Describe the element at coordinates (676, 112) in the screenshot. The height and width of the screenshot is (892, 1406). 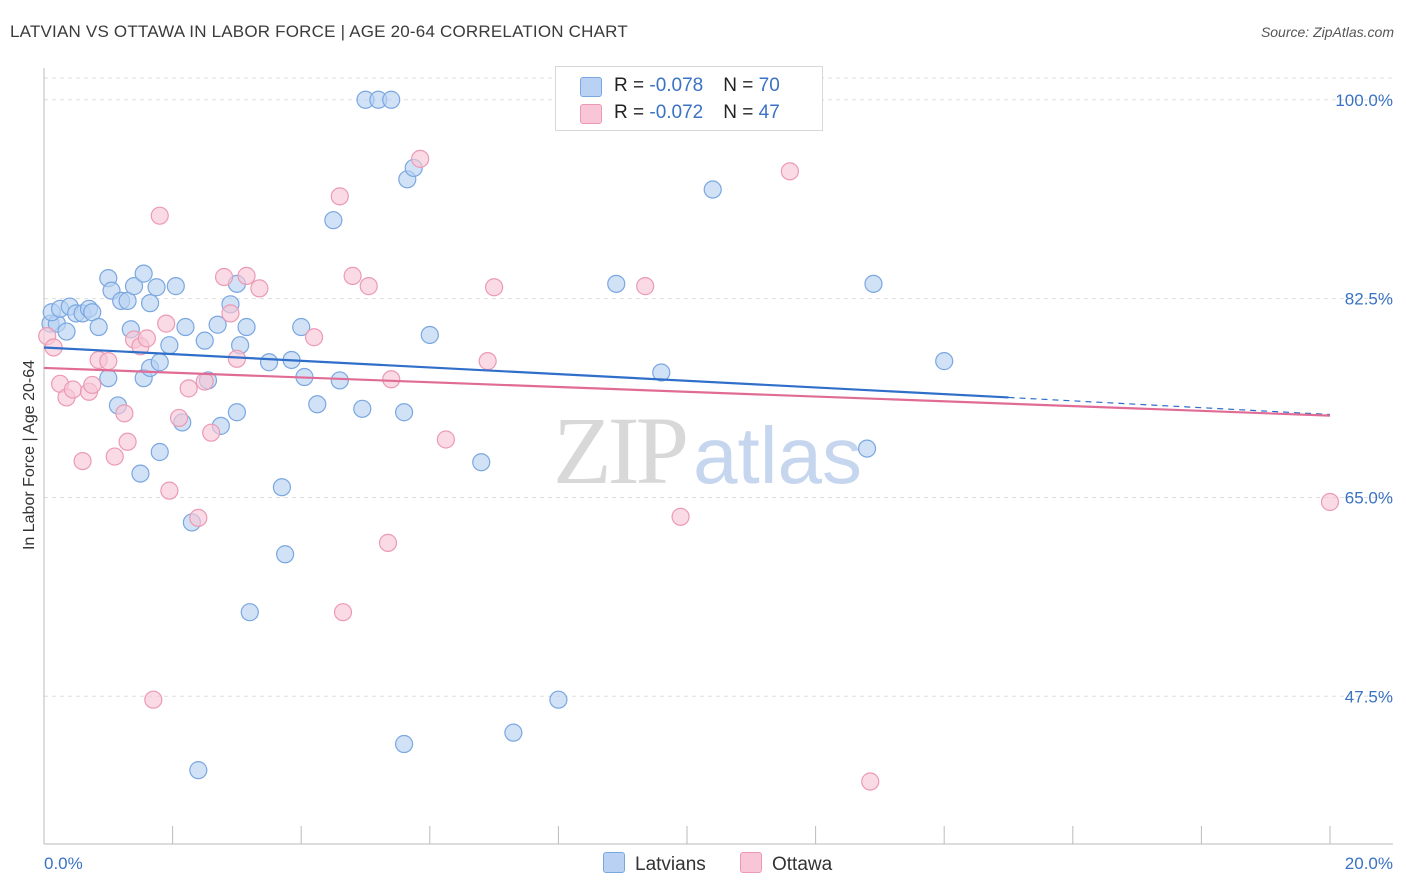
I see `legend-r-value: -0.072` at that location.